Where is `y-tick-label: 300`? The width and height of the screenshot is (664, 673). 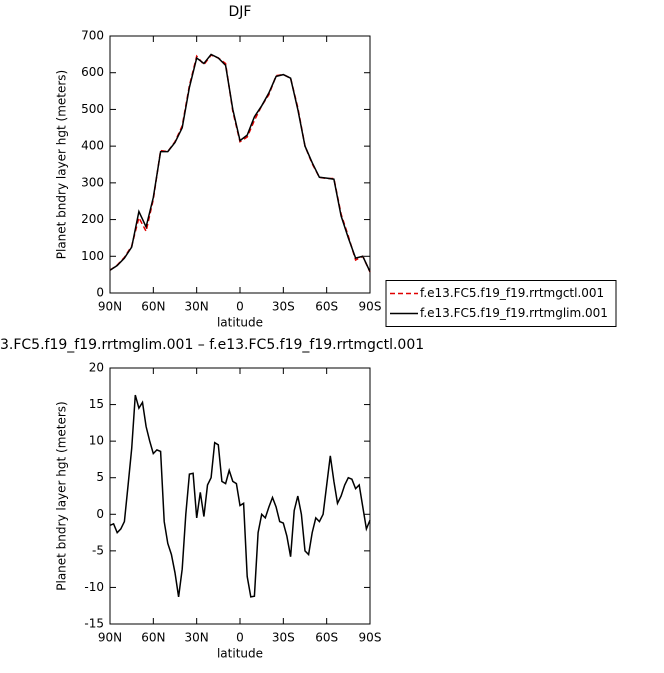 y-tick-label: 300 is located at coordinates (92, 182).